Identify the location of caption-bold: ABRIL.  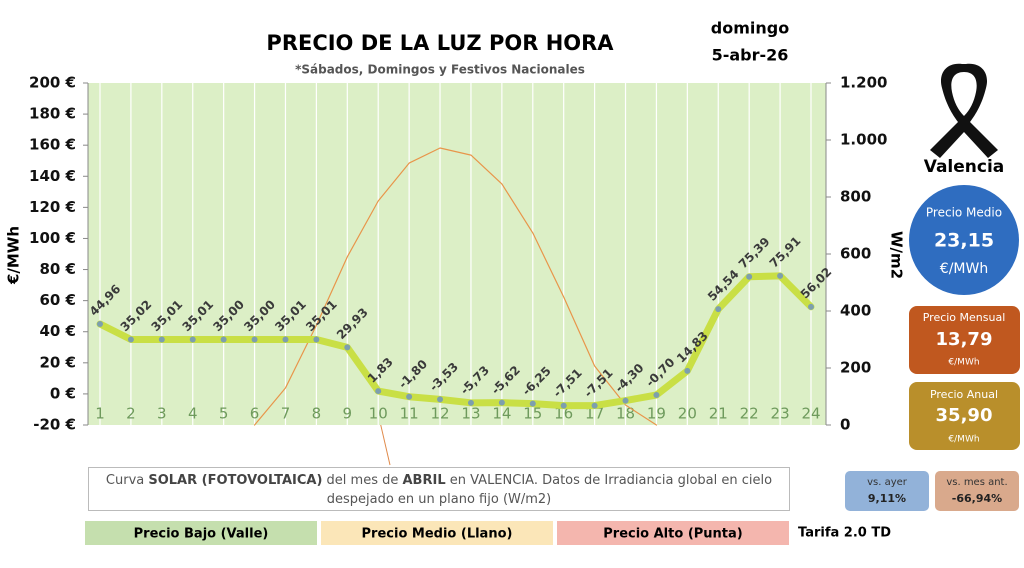
(424, 480).